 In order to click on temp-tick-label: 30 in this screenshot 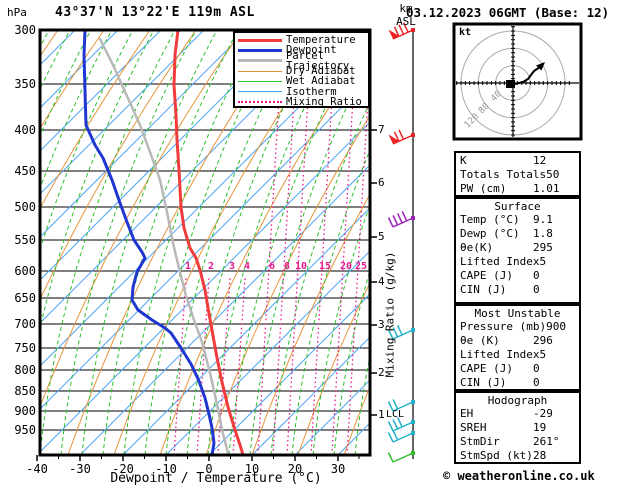, I will do `click(338, 469)`.